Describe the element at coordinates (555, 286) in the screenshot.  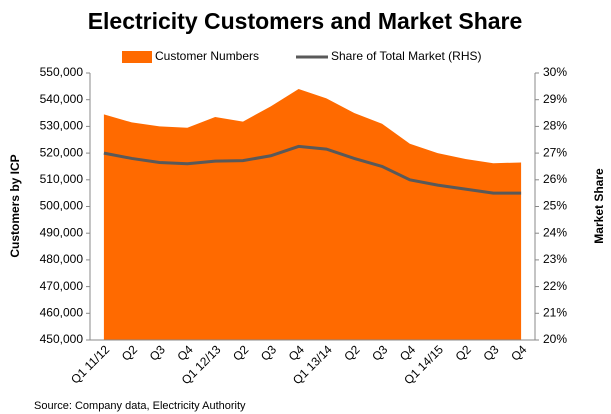
I see `y2-tick-label: 22%` at that location.